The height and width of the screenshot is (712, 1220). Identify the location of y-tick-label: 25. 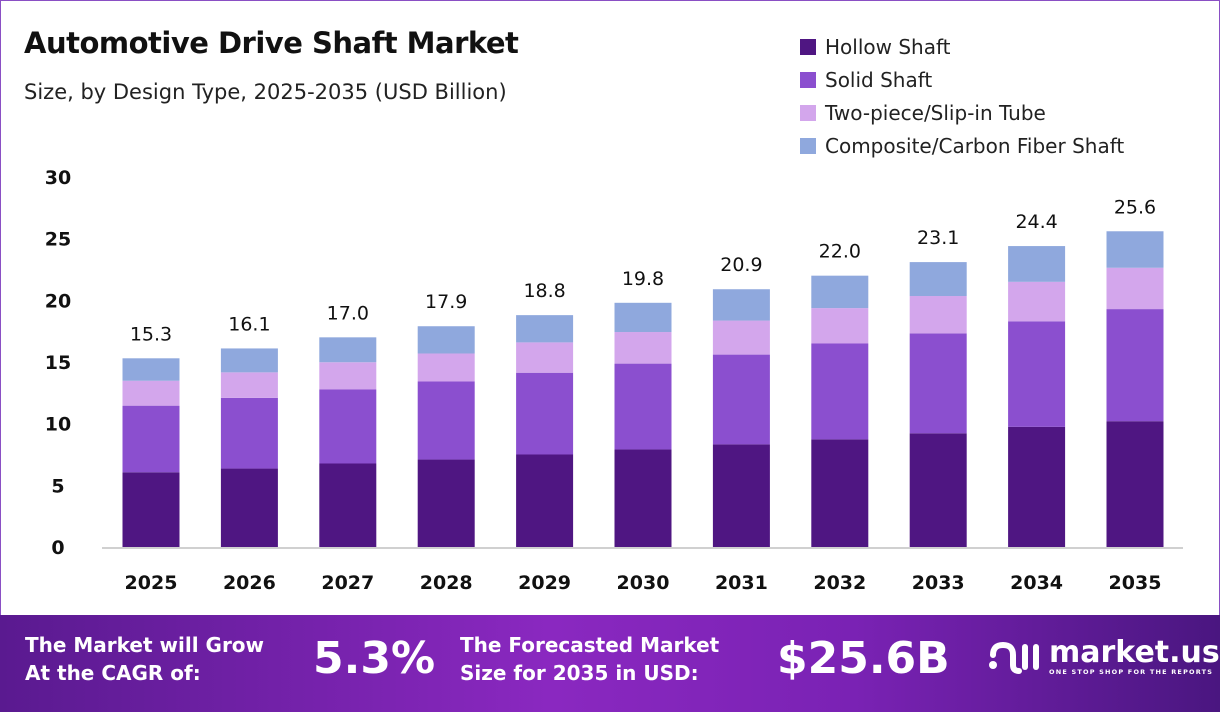
(58, 240).